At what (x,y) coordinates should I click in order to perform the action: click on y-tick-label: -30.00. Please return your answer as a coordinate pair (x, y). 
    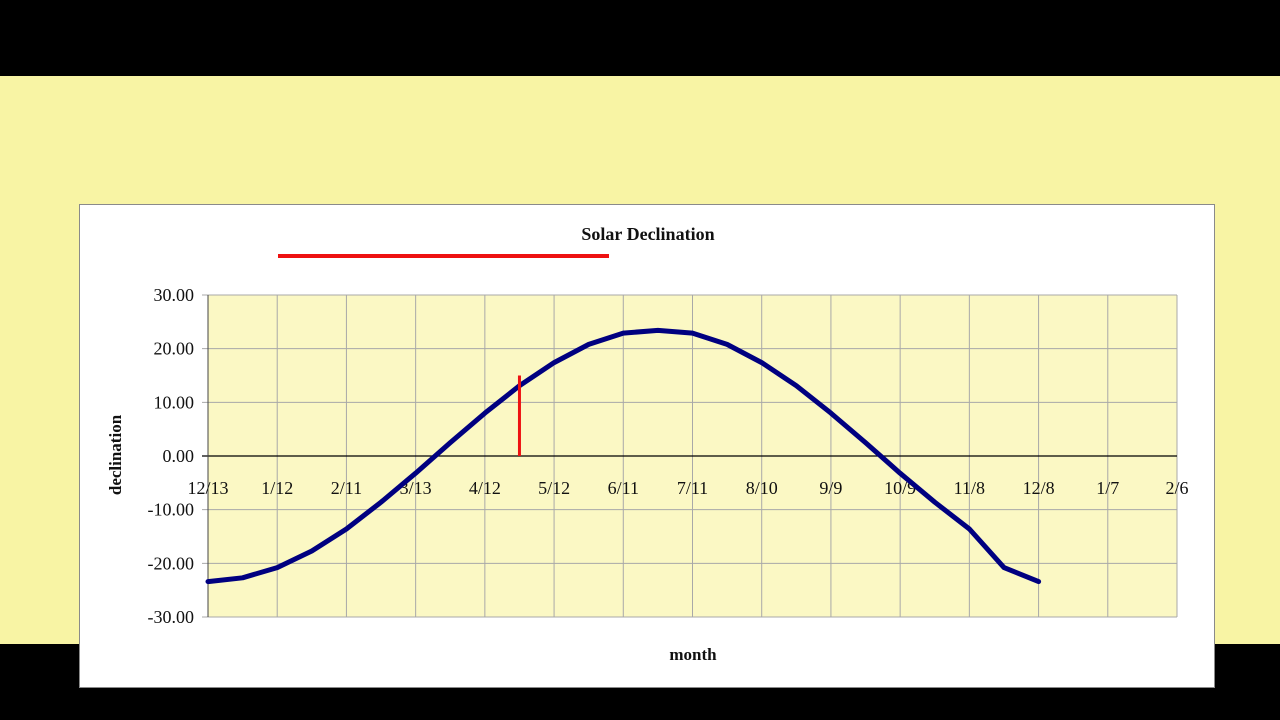
    Looking at the image, I should click on (171, 617).